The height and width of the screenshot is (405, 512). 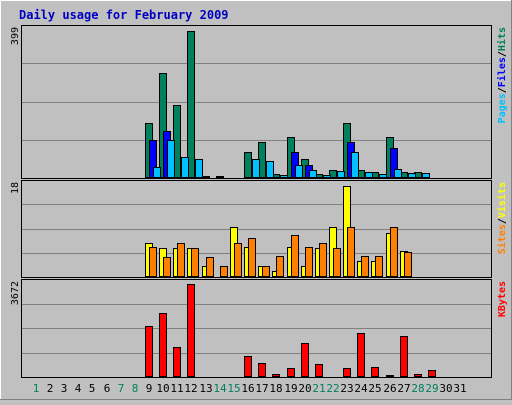 I want to click on panel-1-ymax-label: 399, so click(x=15, y=36).